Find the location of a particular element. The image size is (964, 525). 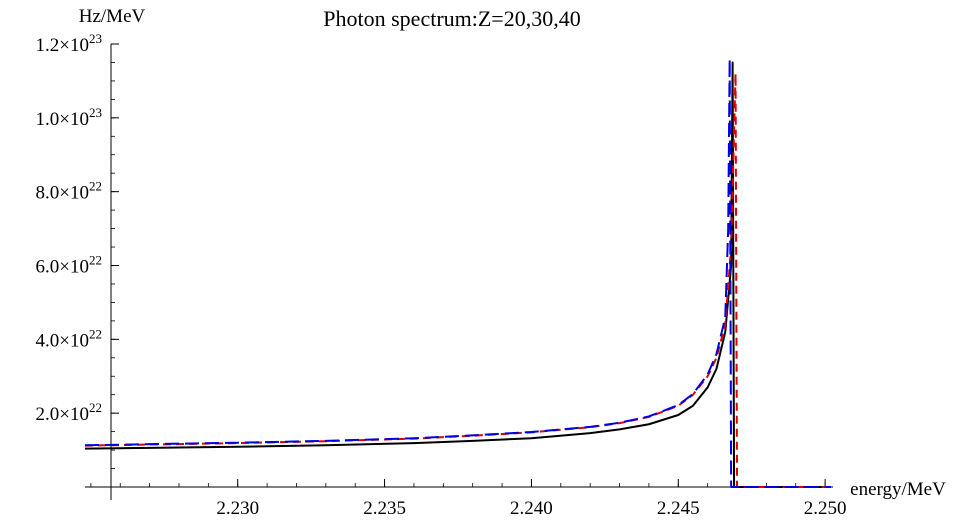

y-tick-label: 1.2×10²³ is located at coordinates (69, 43).